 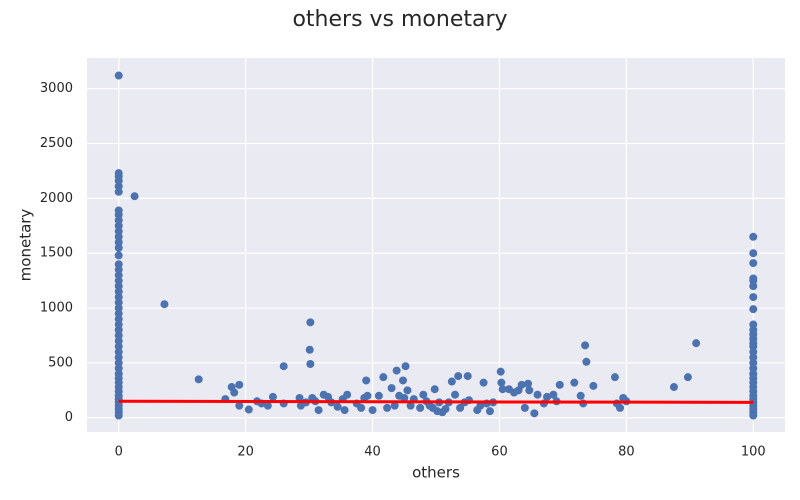 What do you see at coordinates (60, 362) in the screenshot?
I see `y-tick-label: 500` at bounding box center [60, 362].